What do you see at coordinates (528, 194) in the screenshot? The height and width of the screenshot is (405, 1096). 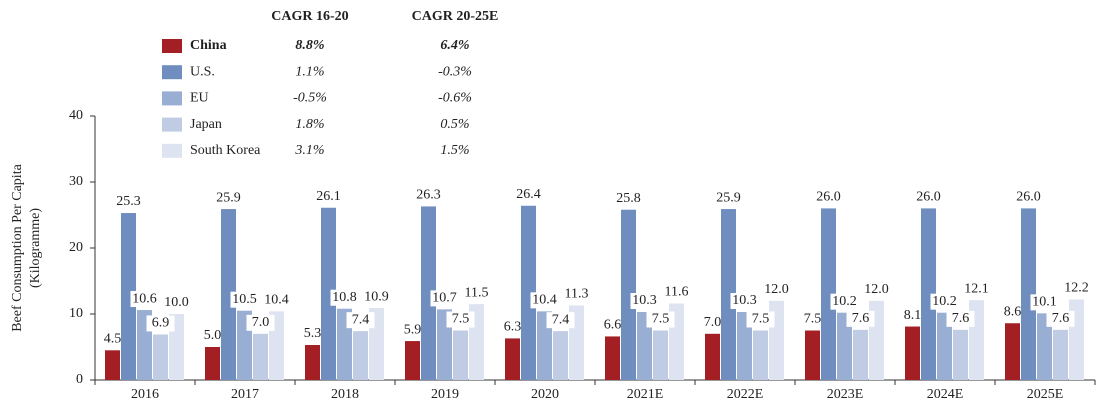 I see `data-label: 26.4` at bounding box center [528, 194].